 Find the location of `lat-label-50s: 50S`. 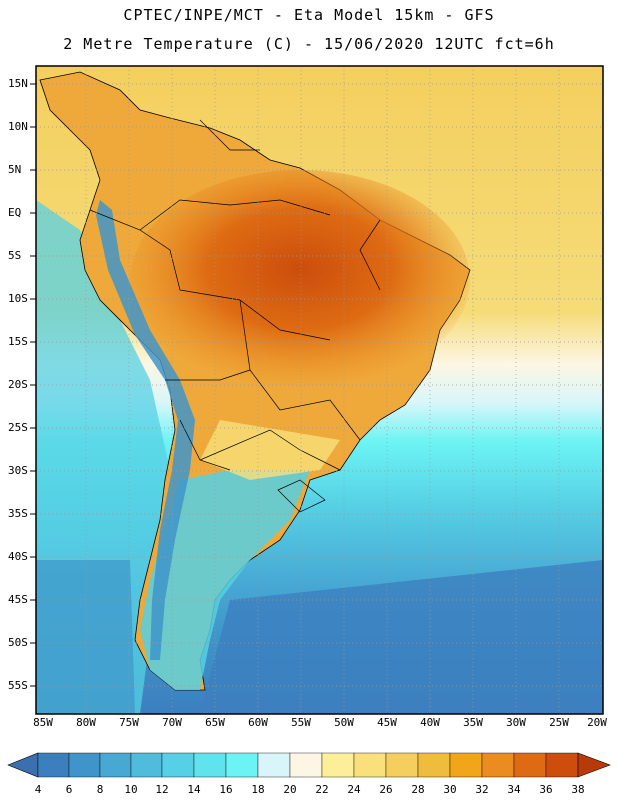

lat-label-50s: 50S is located at coordinates (18, 642).